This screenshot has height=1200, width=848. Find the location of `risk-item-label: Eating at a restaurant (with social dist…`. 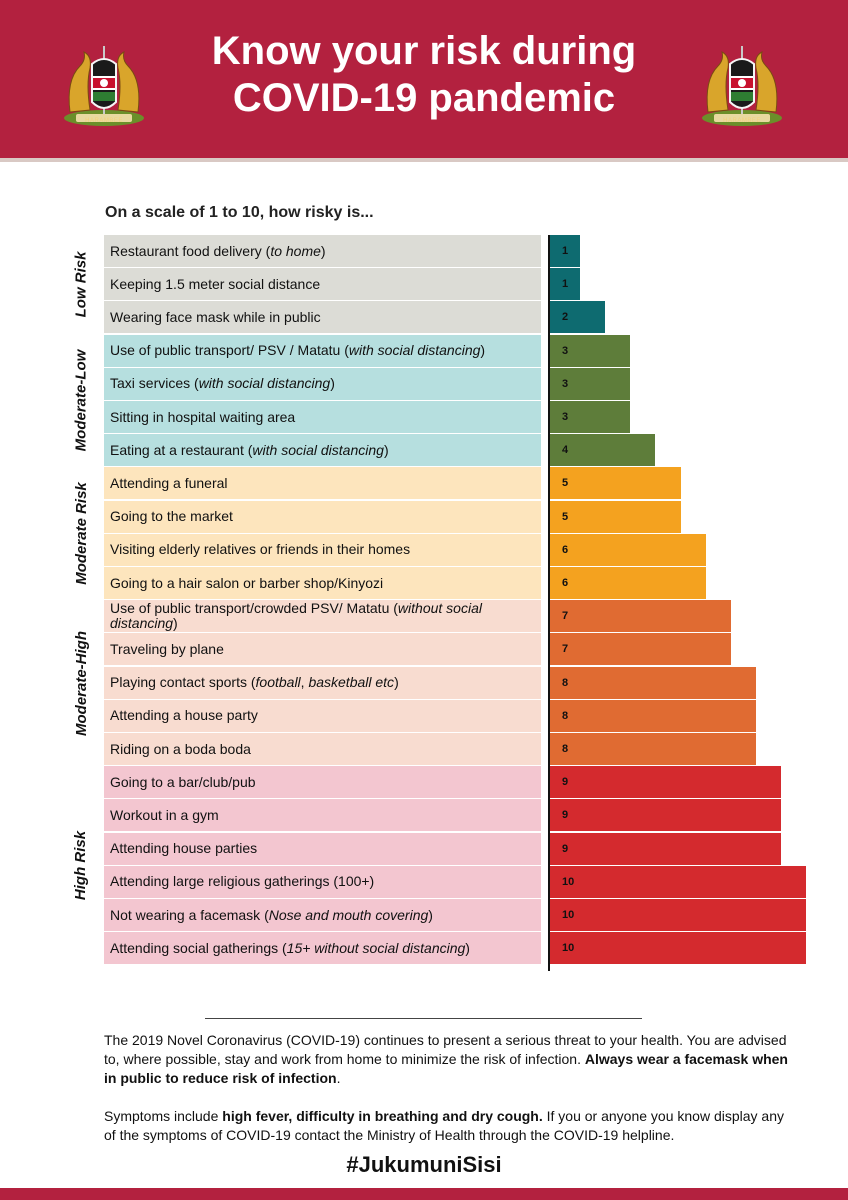

risk-item-label: Eating at a restaurant (with social dist… is located at coordinates (249, 449).